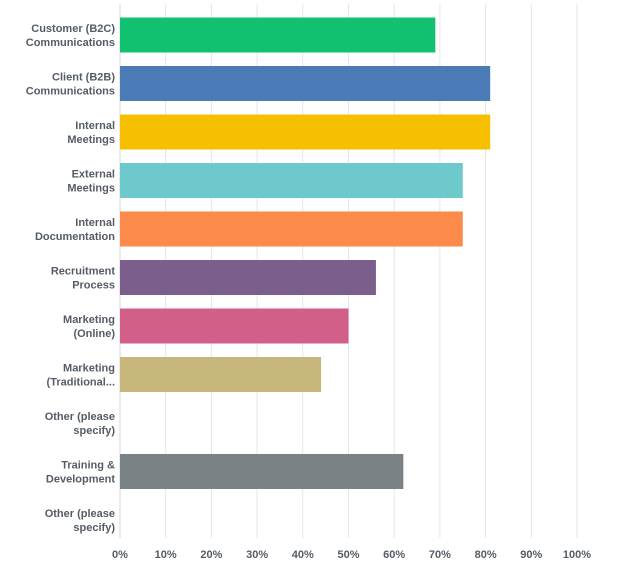 The height and width of the screenshot is (574, 625). I want to click on category-label-line: Recruitment, so click(83, 272).